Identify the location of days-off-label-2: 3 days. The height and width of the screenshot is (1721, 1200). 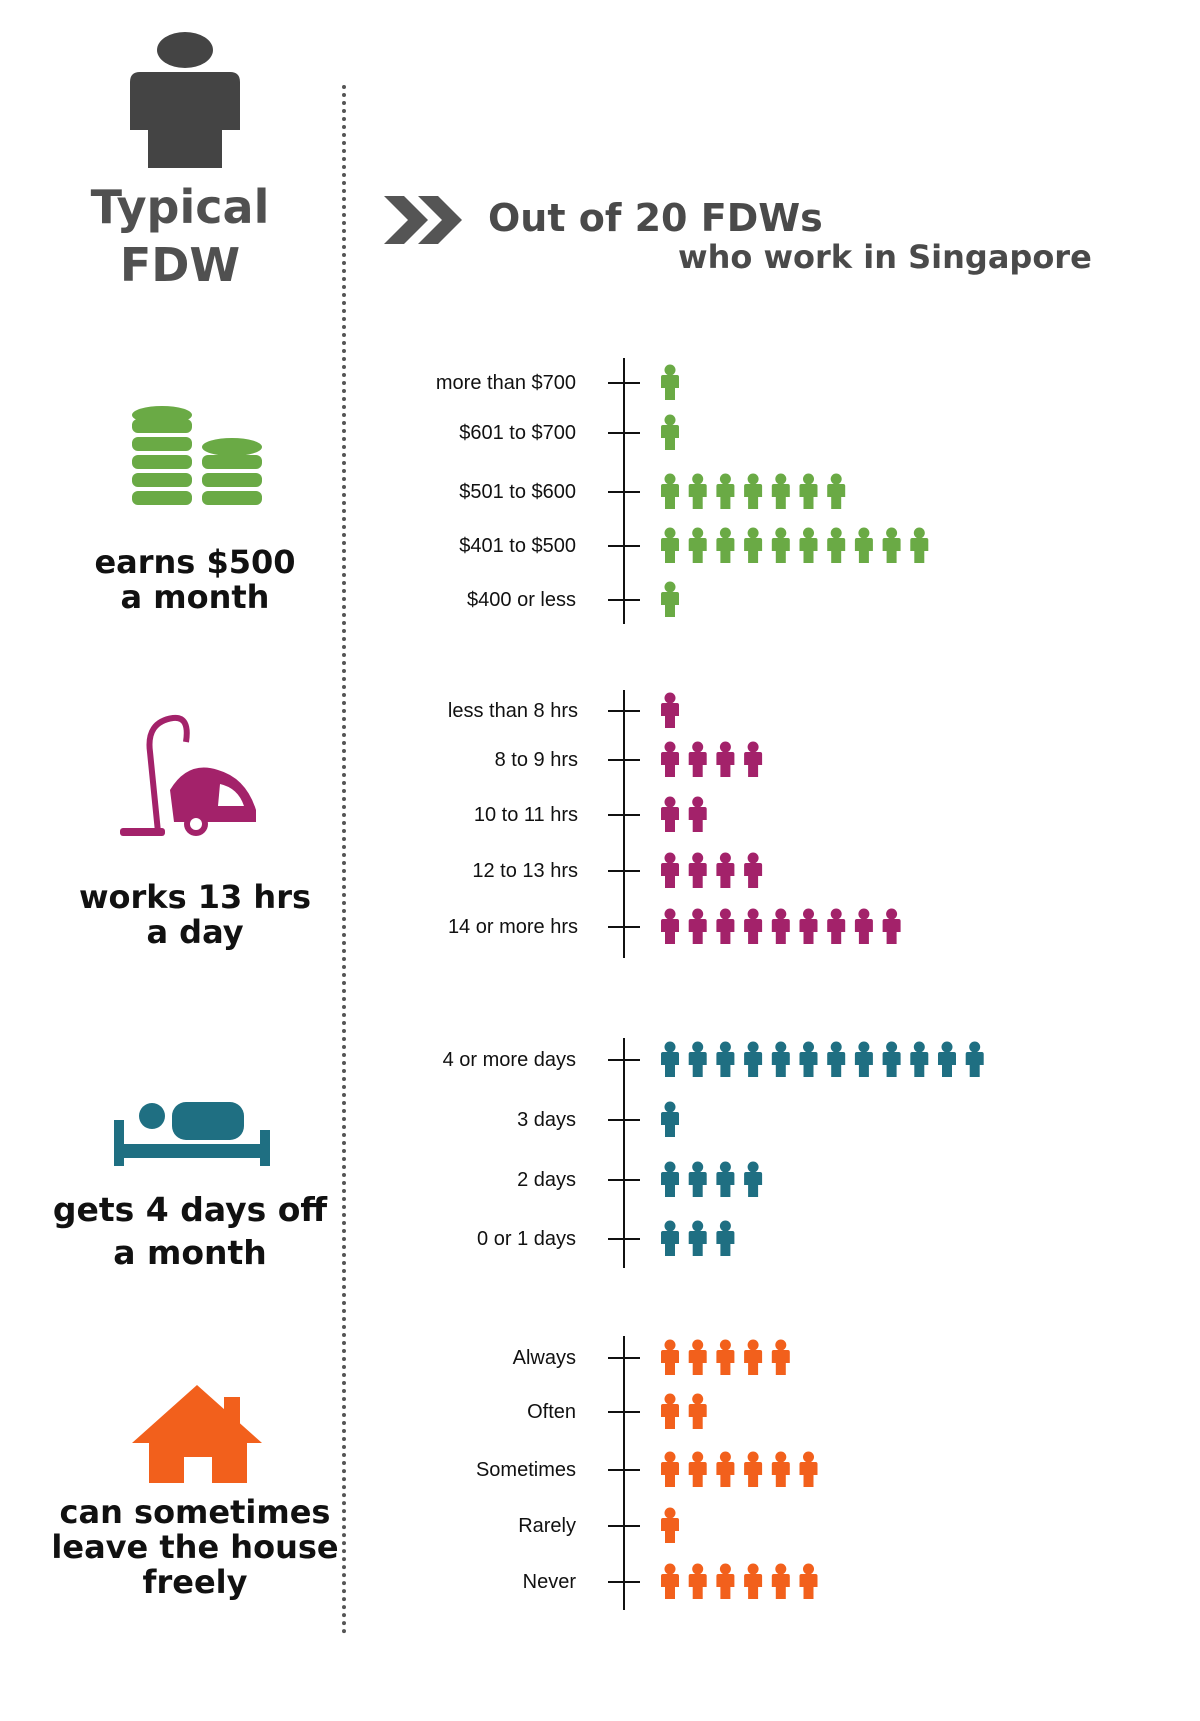
(546, 1120).